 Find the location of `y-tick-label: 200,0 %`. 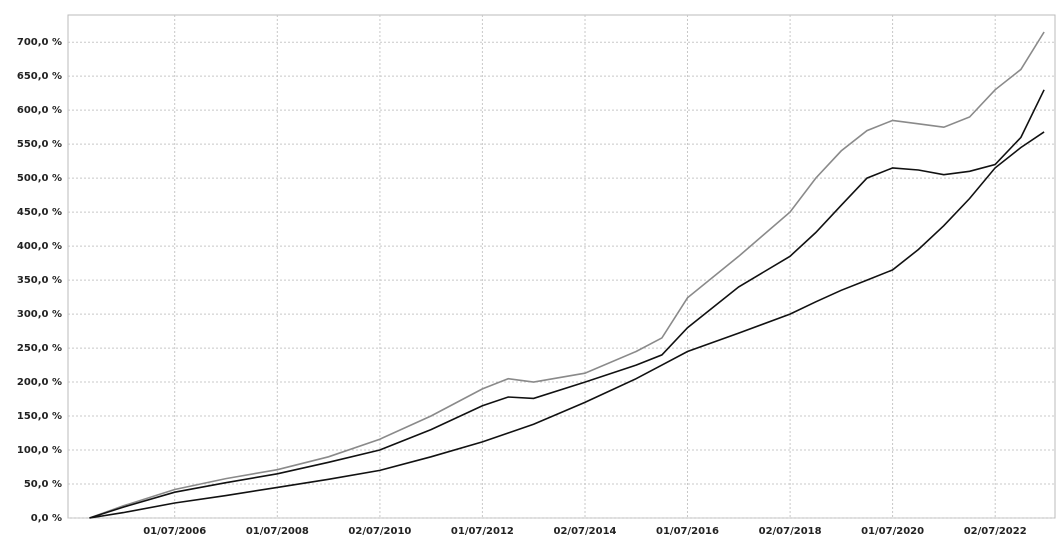

y-tick-label: 200,0 % is located at coordinates (39, 382).